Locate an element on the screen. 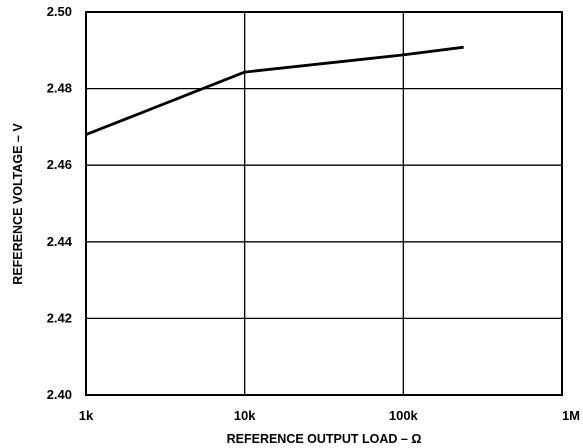  x-tick-label: 100k is located at coordinates (404, 415).